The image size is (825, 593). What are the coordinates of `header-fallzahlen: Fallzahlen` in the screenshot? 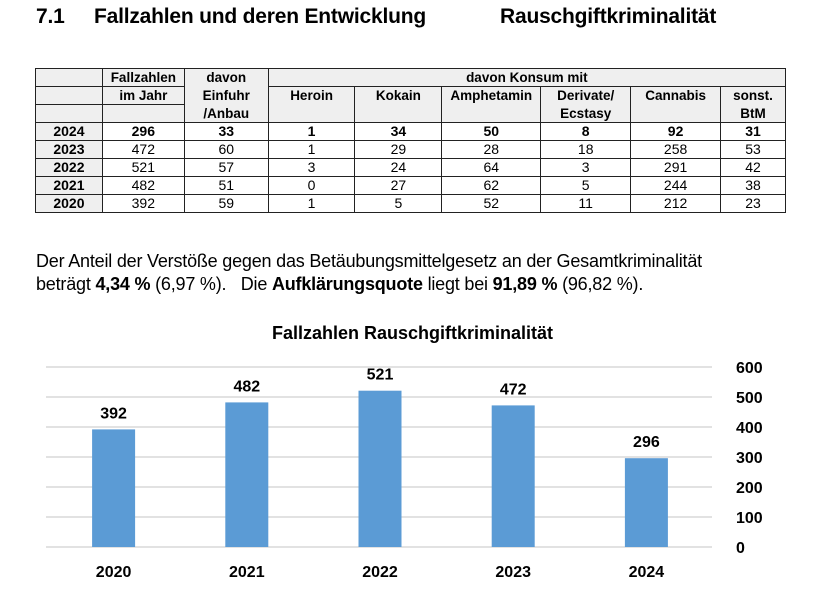 It's located at (143, 77).